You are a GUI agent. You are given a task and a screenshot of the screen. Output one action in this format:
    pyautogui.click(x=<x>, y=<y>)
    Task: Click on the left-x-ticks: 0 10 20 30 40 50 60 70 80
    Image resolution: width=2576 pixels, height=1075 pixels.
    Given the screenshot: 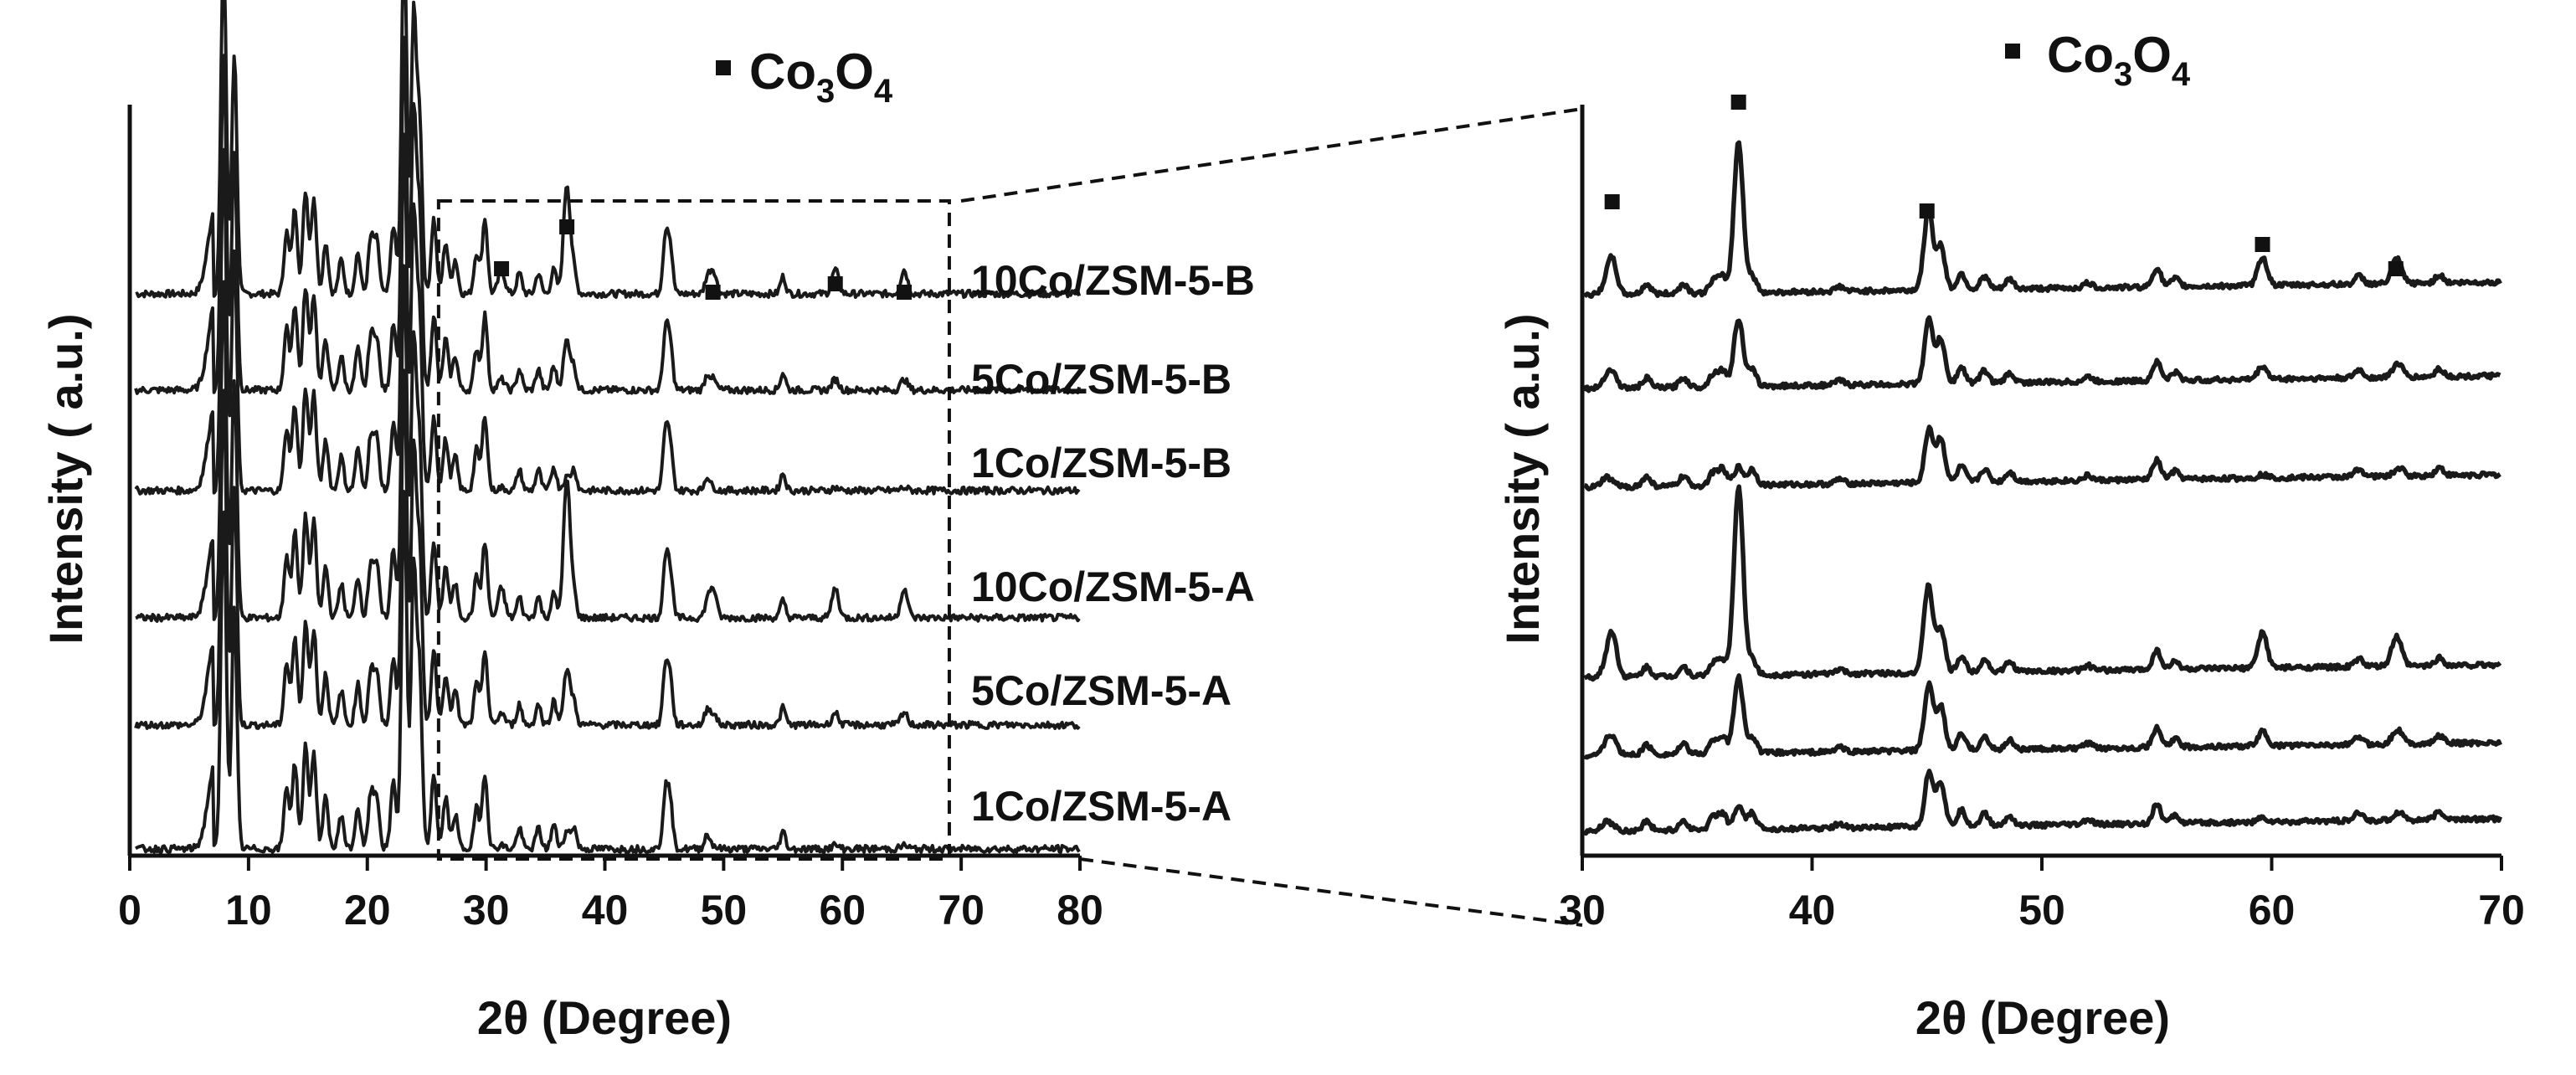 What is the action you would take?
    pyautogui.click(x=611, y=895)
    